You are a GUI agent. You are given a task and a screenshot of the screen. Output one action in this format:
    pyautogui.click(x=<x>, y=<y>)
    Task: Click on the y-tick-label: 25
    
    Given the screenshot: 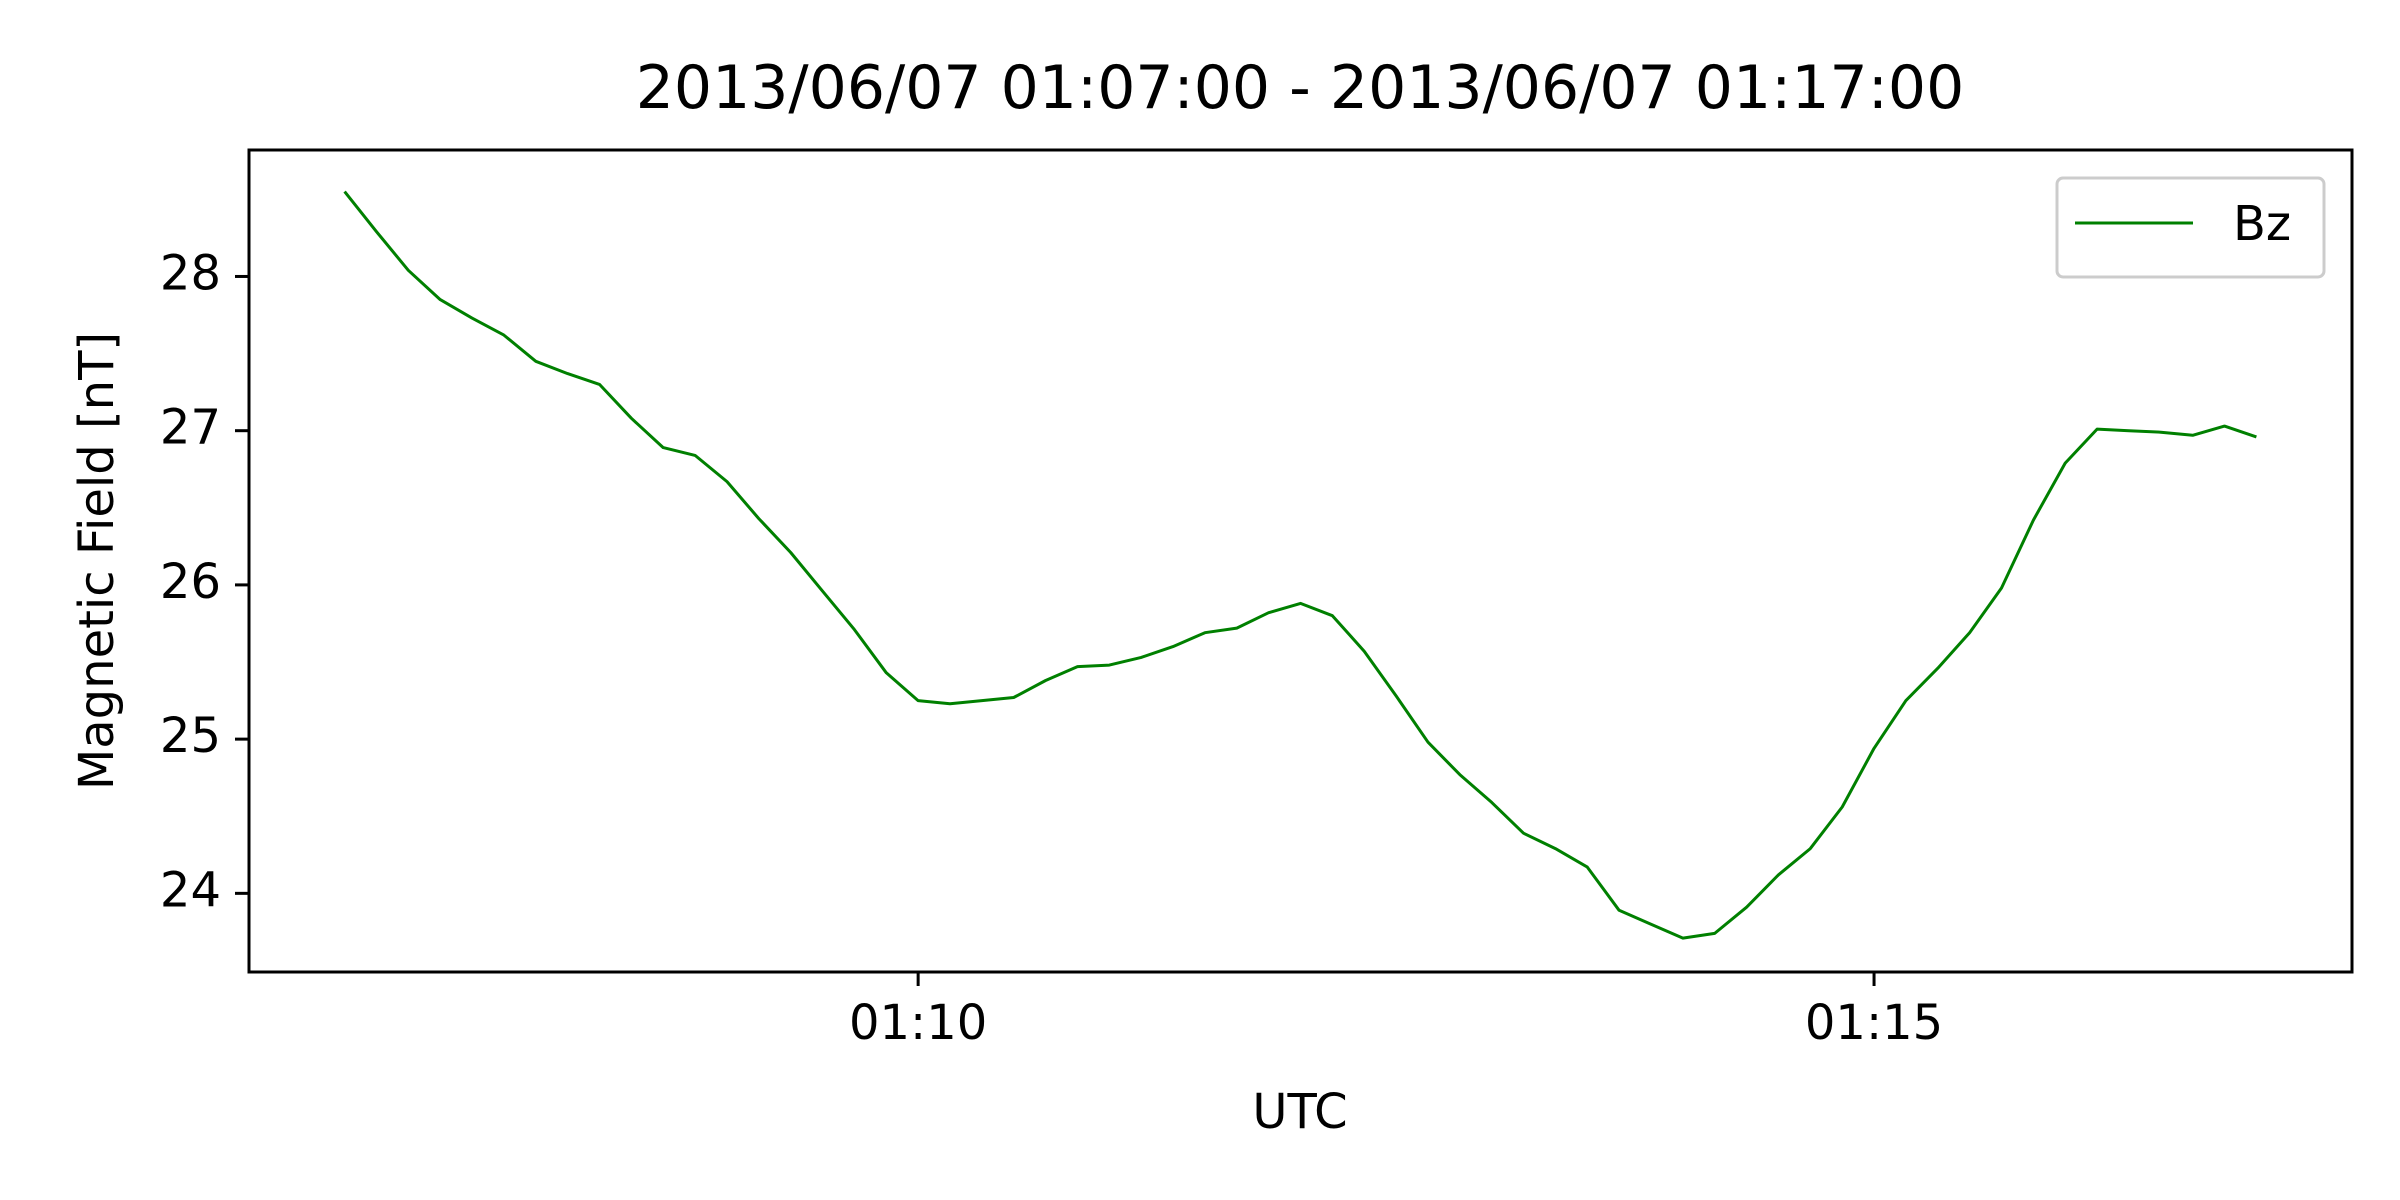 What is the action you would take?
    pyautogui.click(x=190, y=736)
    